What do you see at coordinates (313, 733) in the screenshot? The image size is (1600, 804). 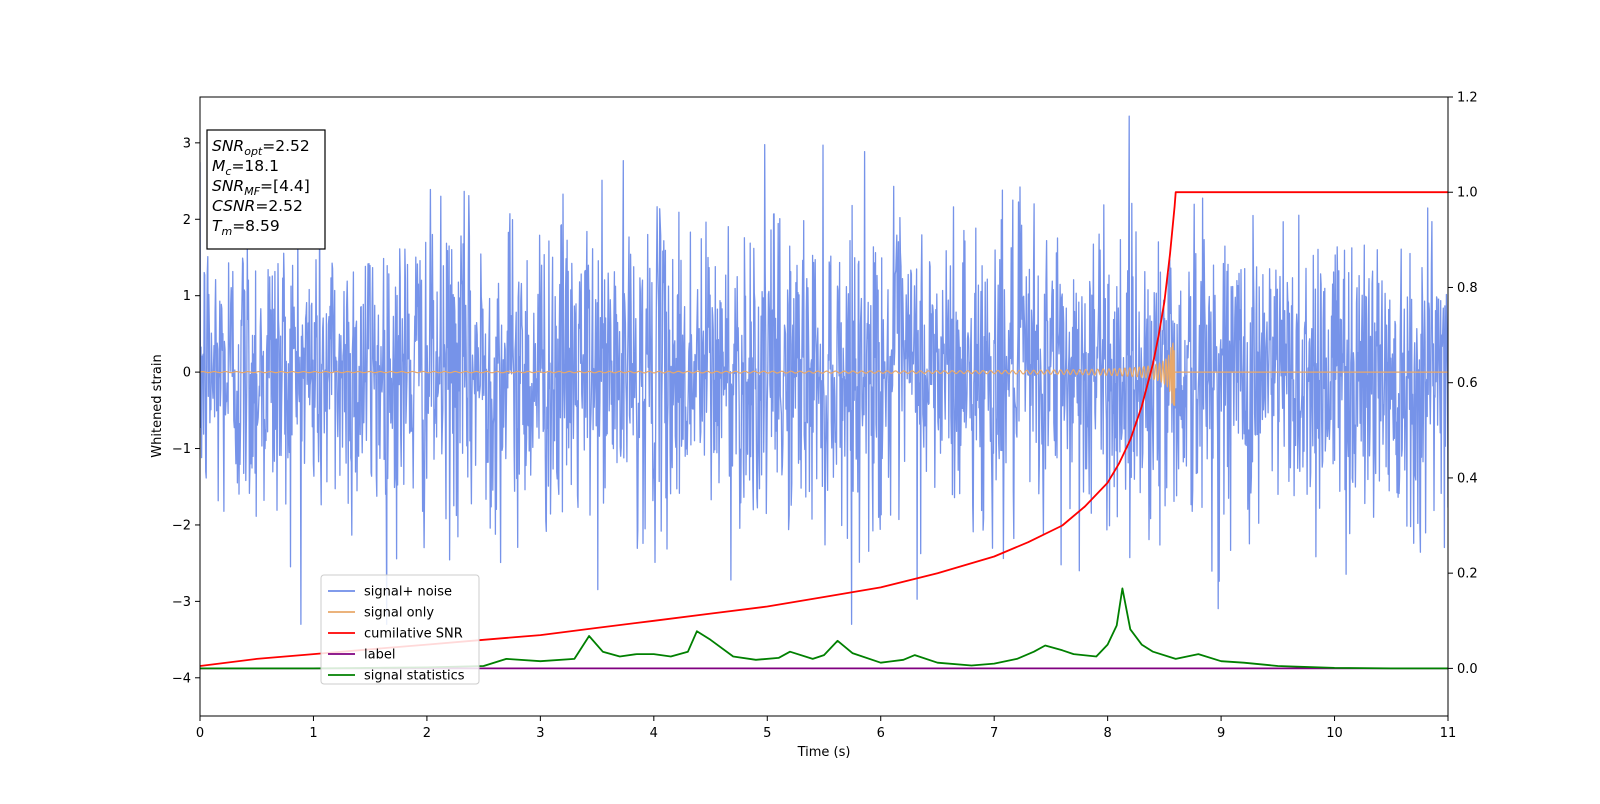 I see `x-tick-label: 1` at bounding box center [313, 733].